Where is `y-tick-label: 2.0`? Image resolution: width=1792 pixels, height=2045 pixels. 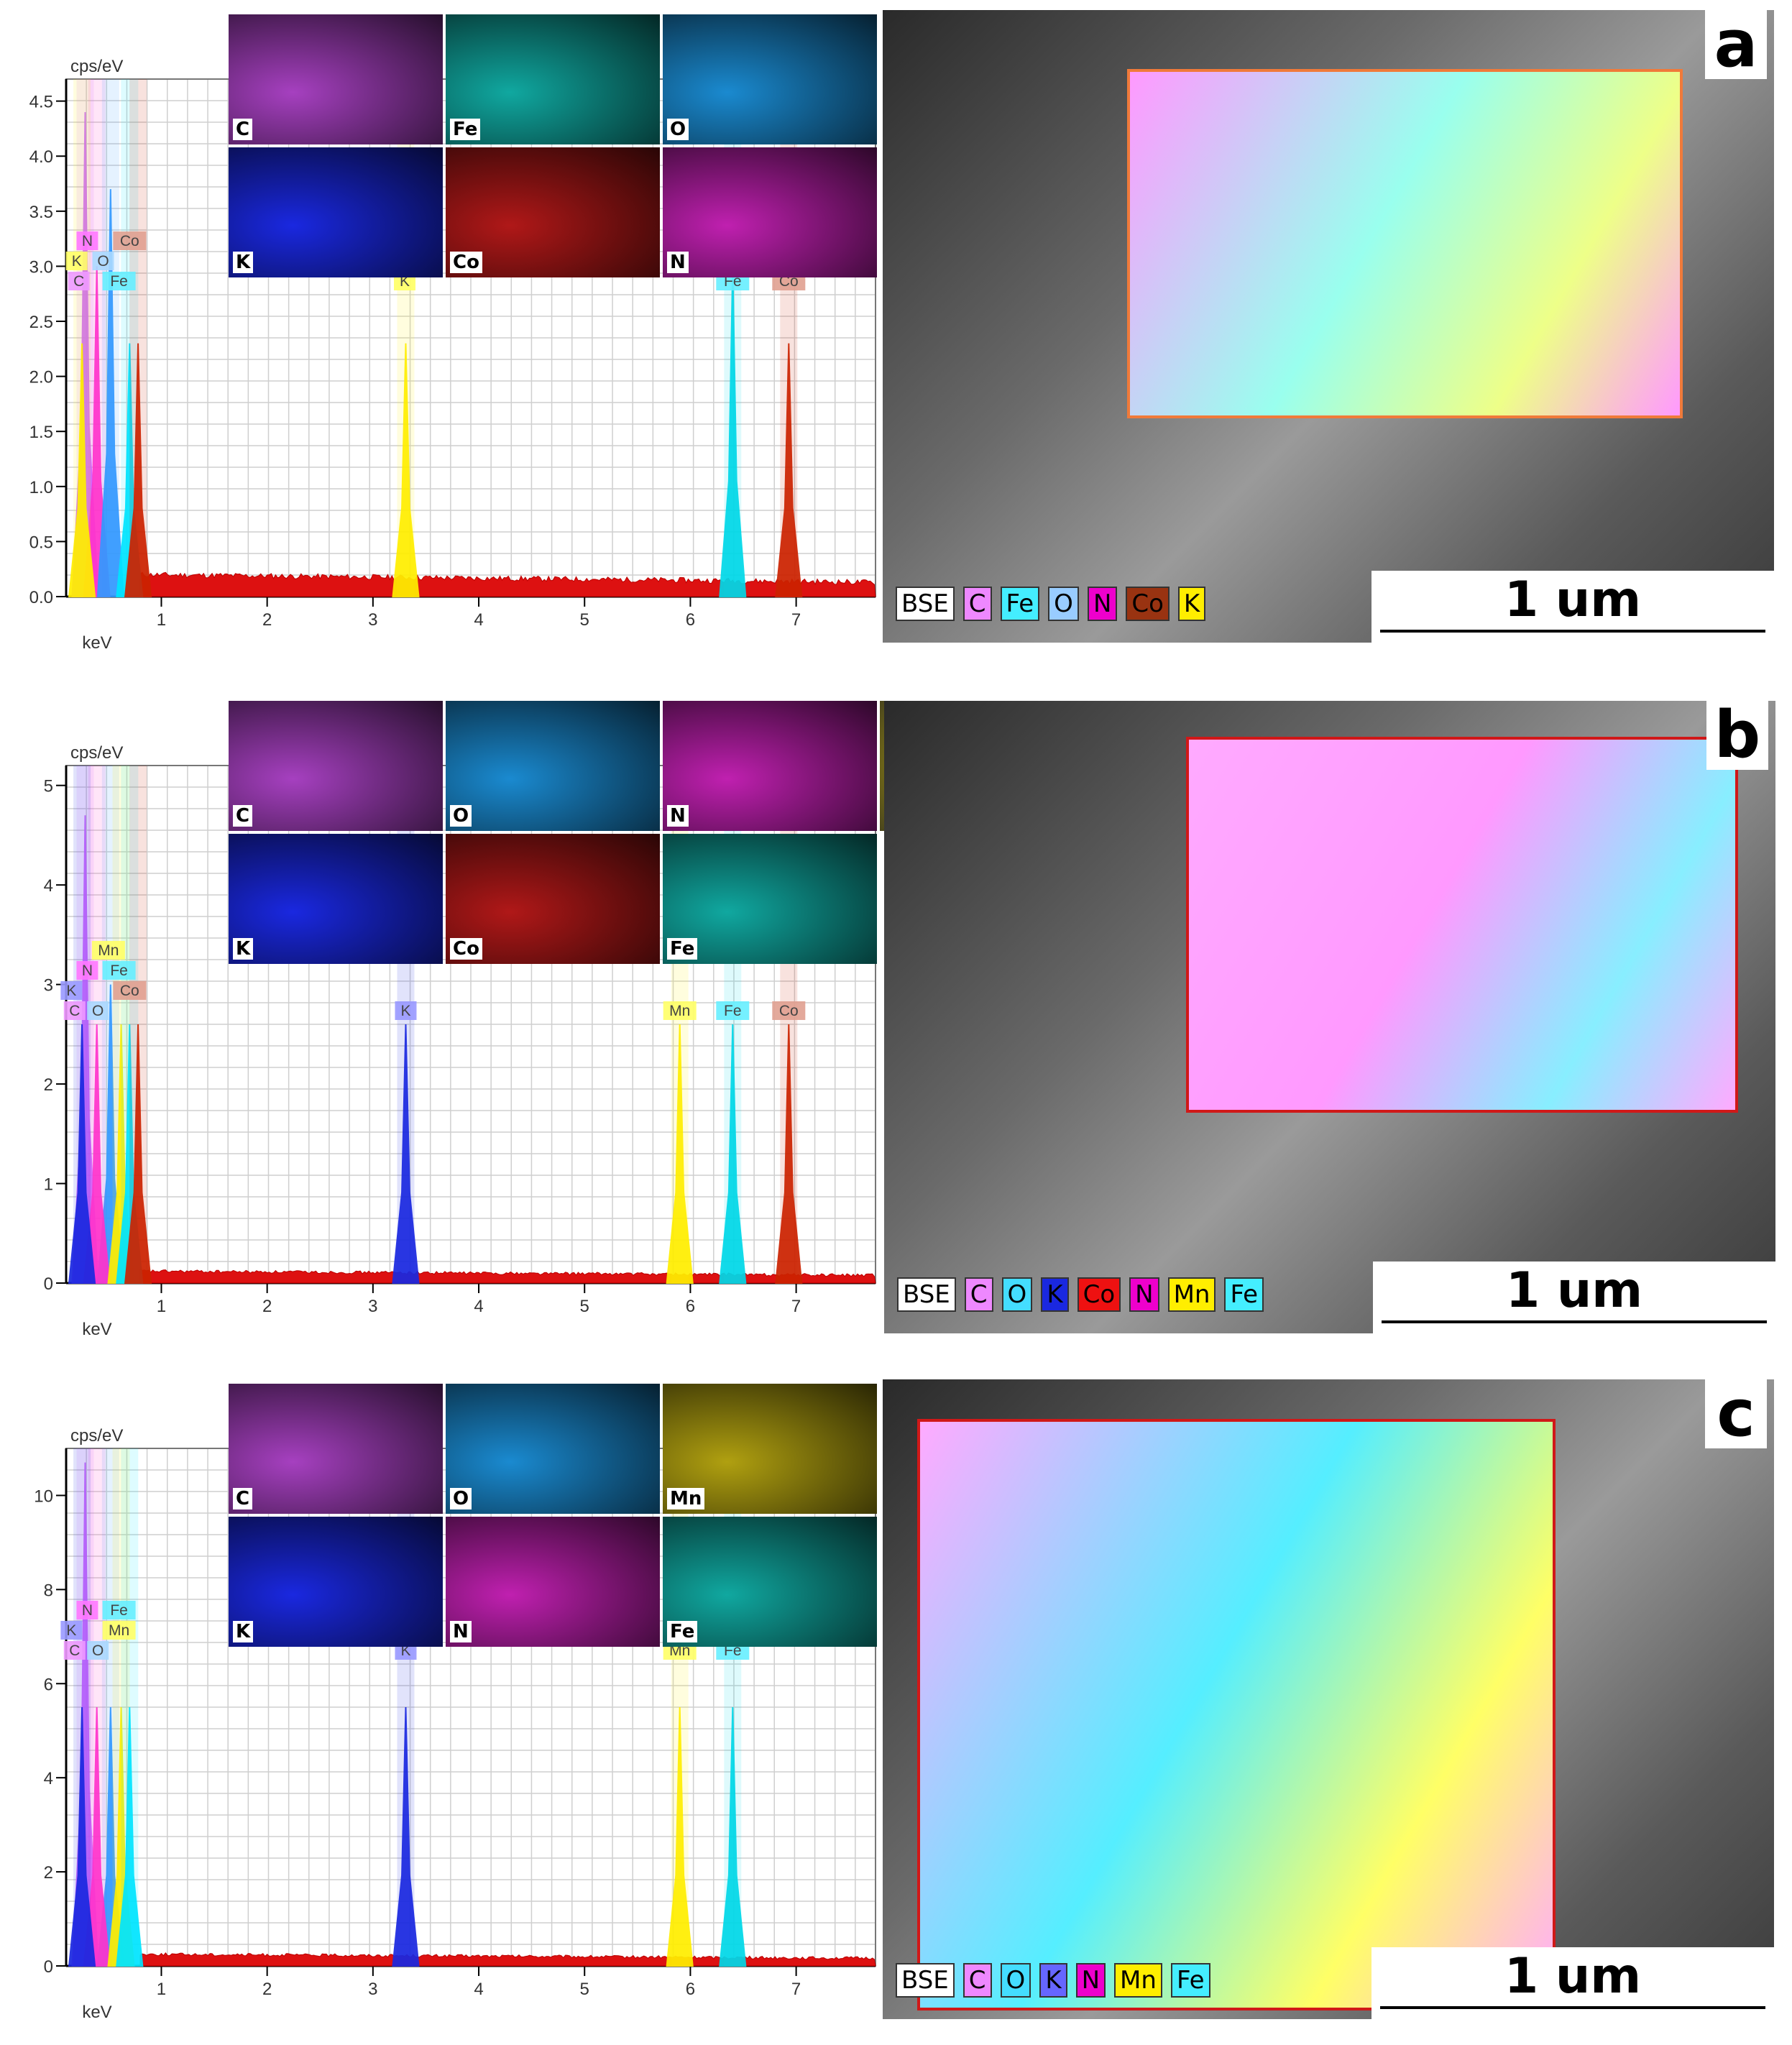
y-tick-label: 2.0 is located at coordinates (41, 377).